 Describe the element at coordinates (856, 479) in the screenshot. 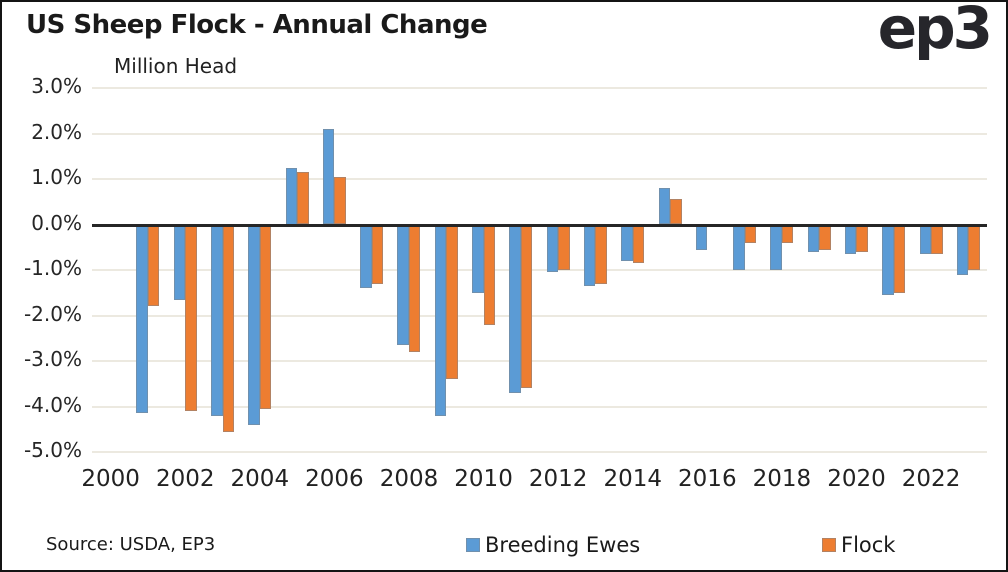

I see `x-tick-label: 2020` at that location.